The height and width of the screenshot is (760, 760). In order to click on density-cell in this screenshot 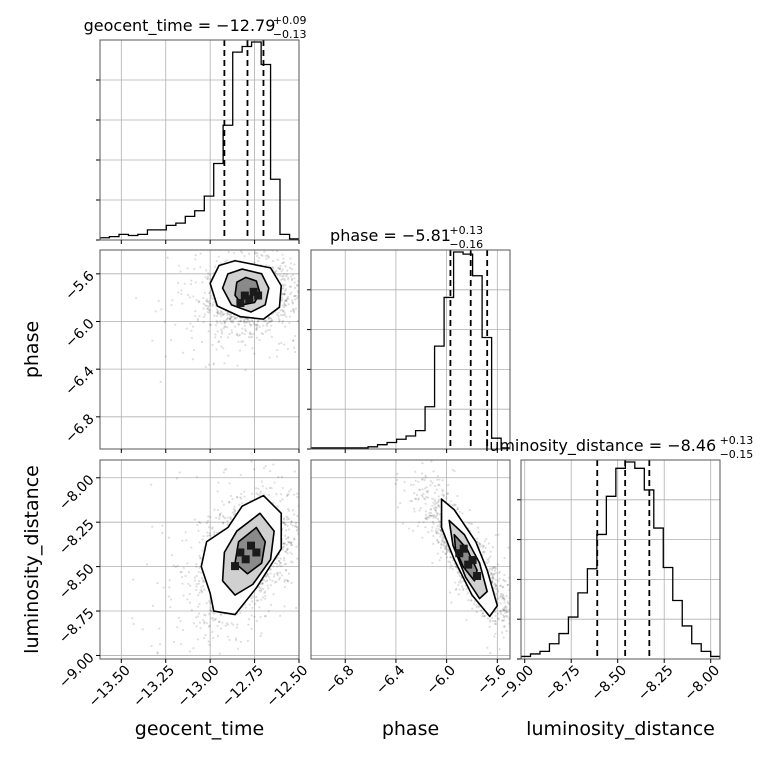, I will do `click(258, 295)`.